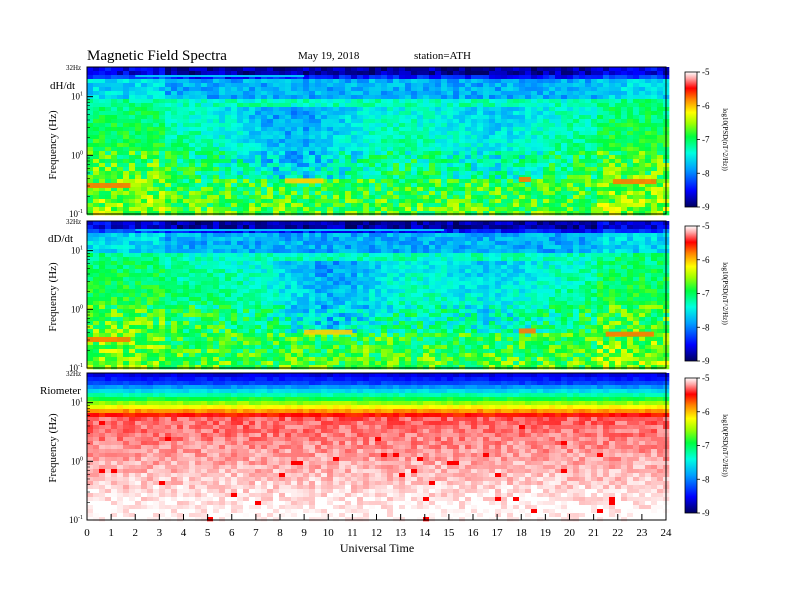  Describe the element at coordinates (706, 361) in the screenshot. I see `colorbar-tick-1-4: -9` at that location.